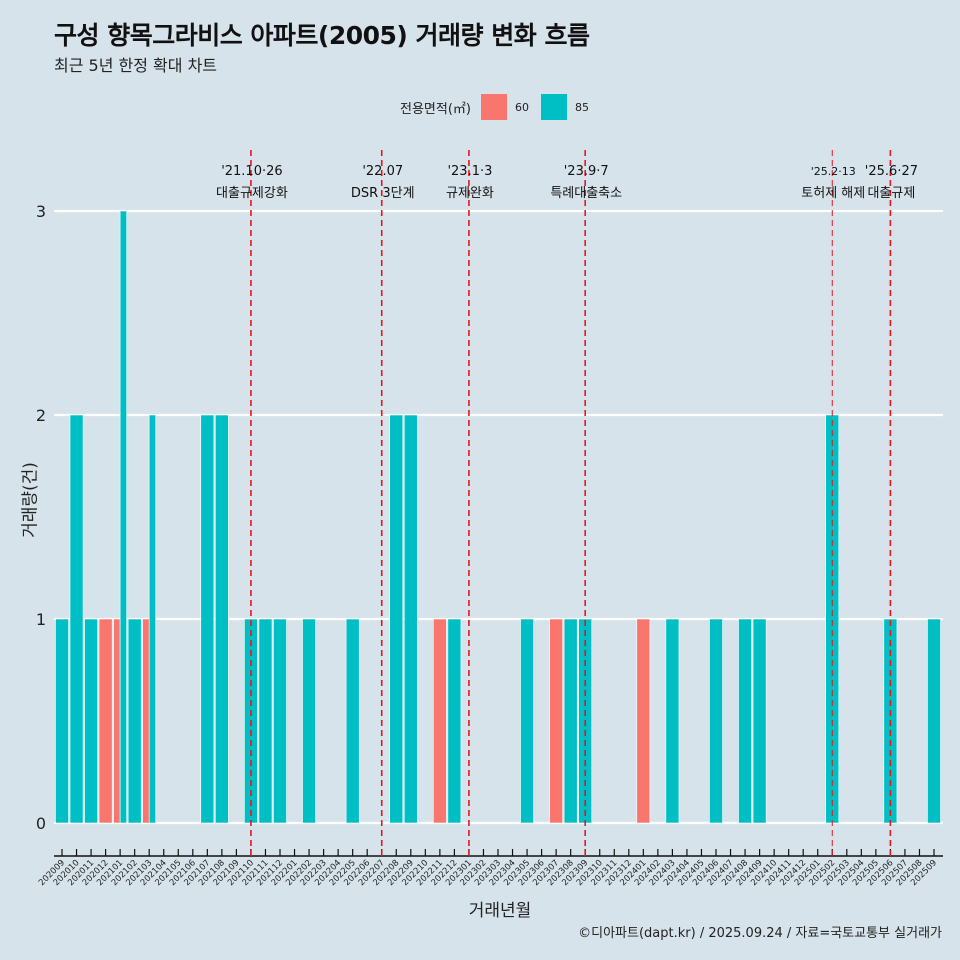 This screenshot has height=960, width=960. What do you see at coordinates (41, 823) in the screenshot?
I see `y-tick-label: 0` at bounding box center [41, 823].